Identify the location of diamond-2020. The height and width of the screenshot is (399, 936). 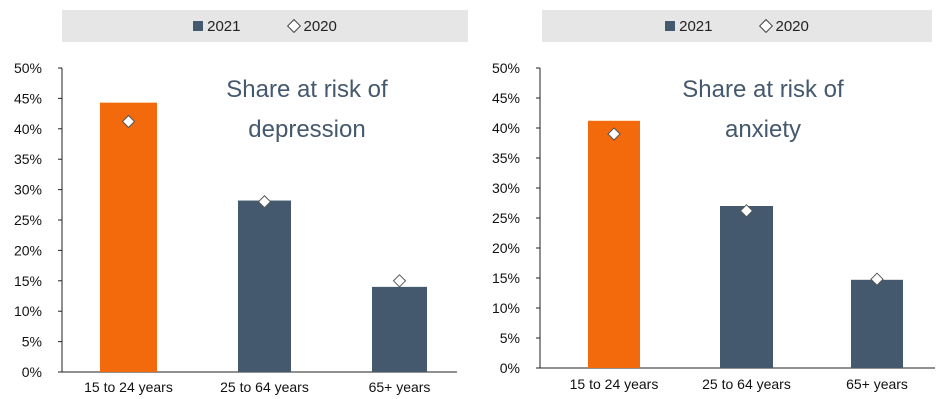
(400, 281).